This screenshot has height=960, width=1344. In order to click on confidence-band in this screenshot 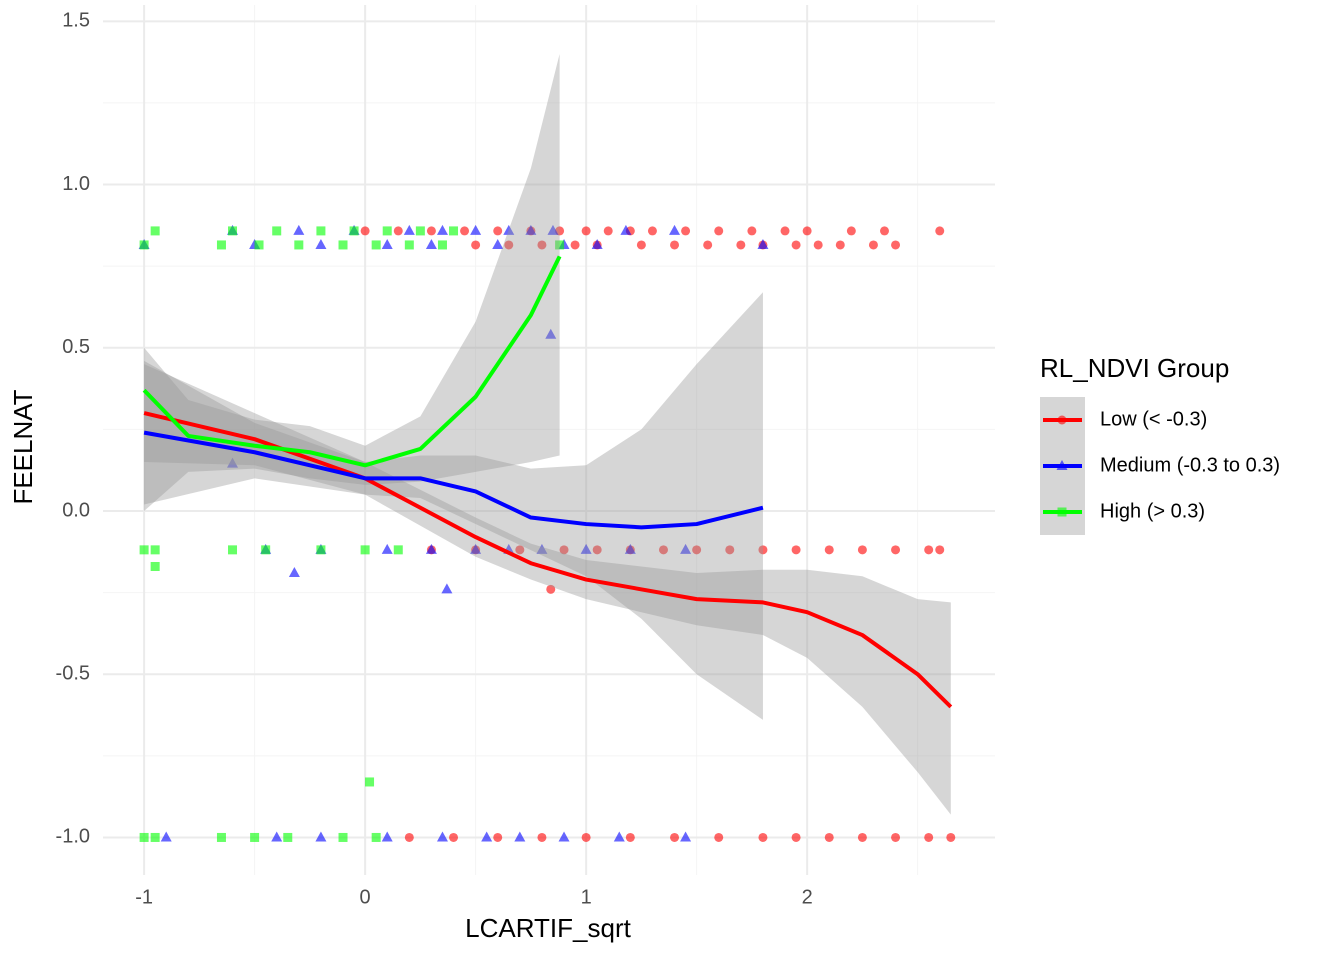, I will do `click(352, 282)`.